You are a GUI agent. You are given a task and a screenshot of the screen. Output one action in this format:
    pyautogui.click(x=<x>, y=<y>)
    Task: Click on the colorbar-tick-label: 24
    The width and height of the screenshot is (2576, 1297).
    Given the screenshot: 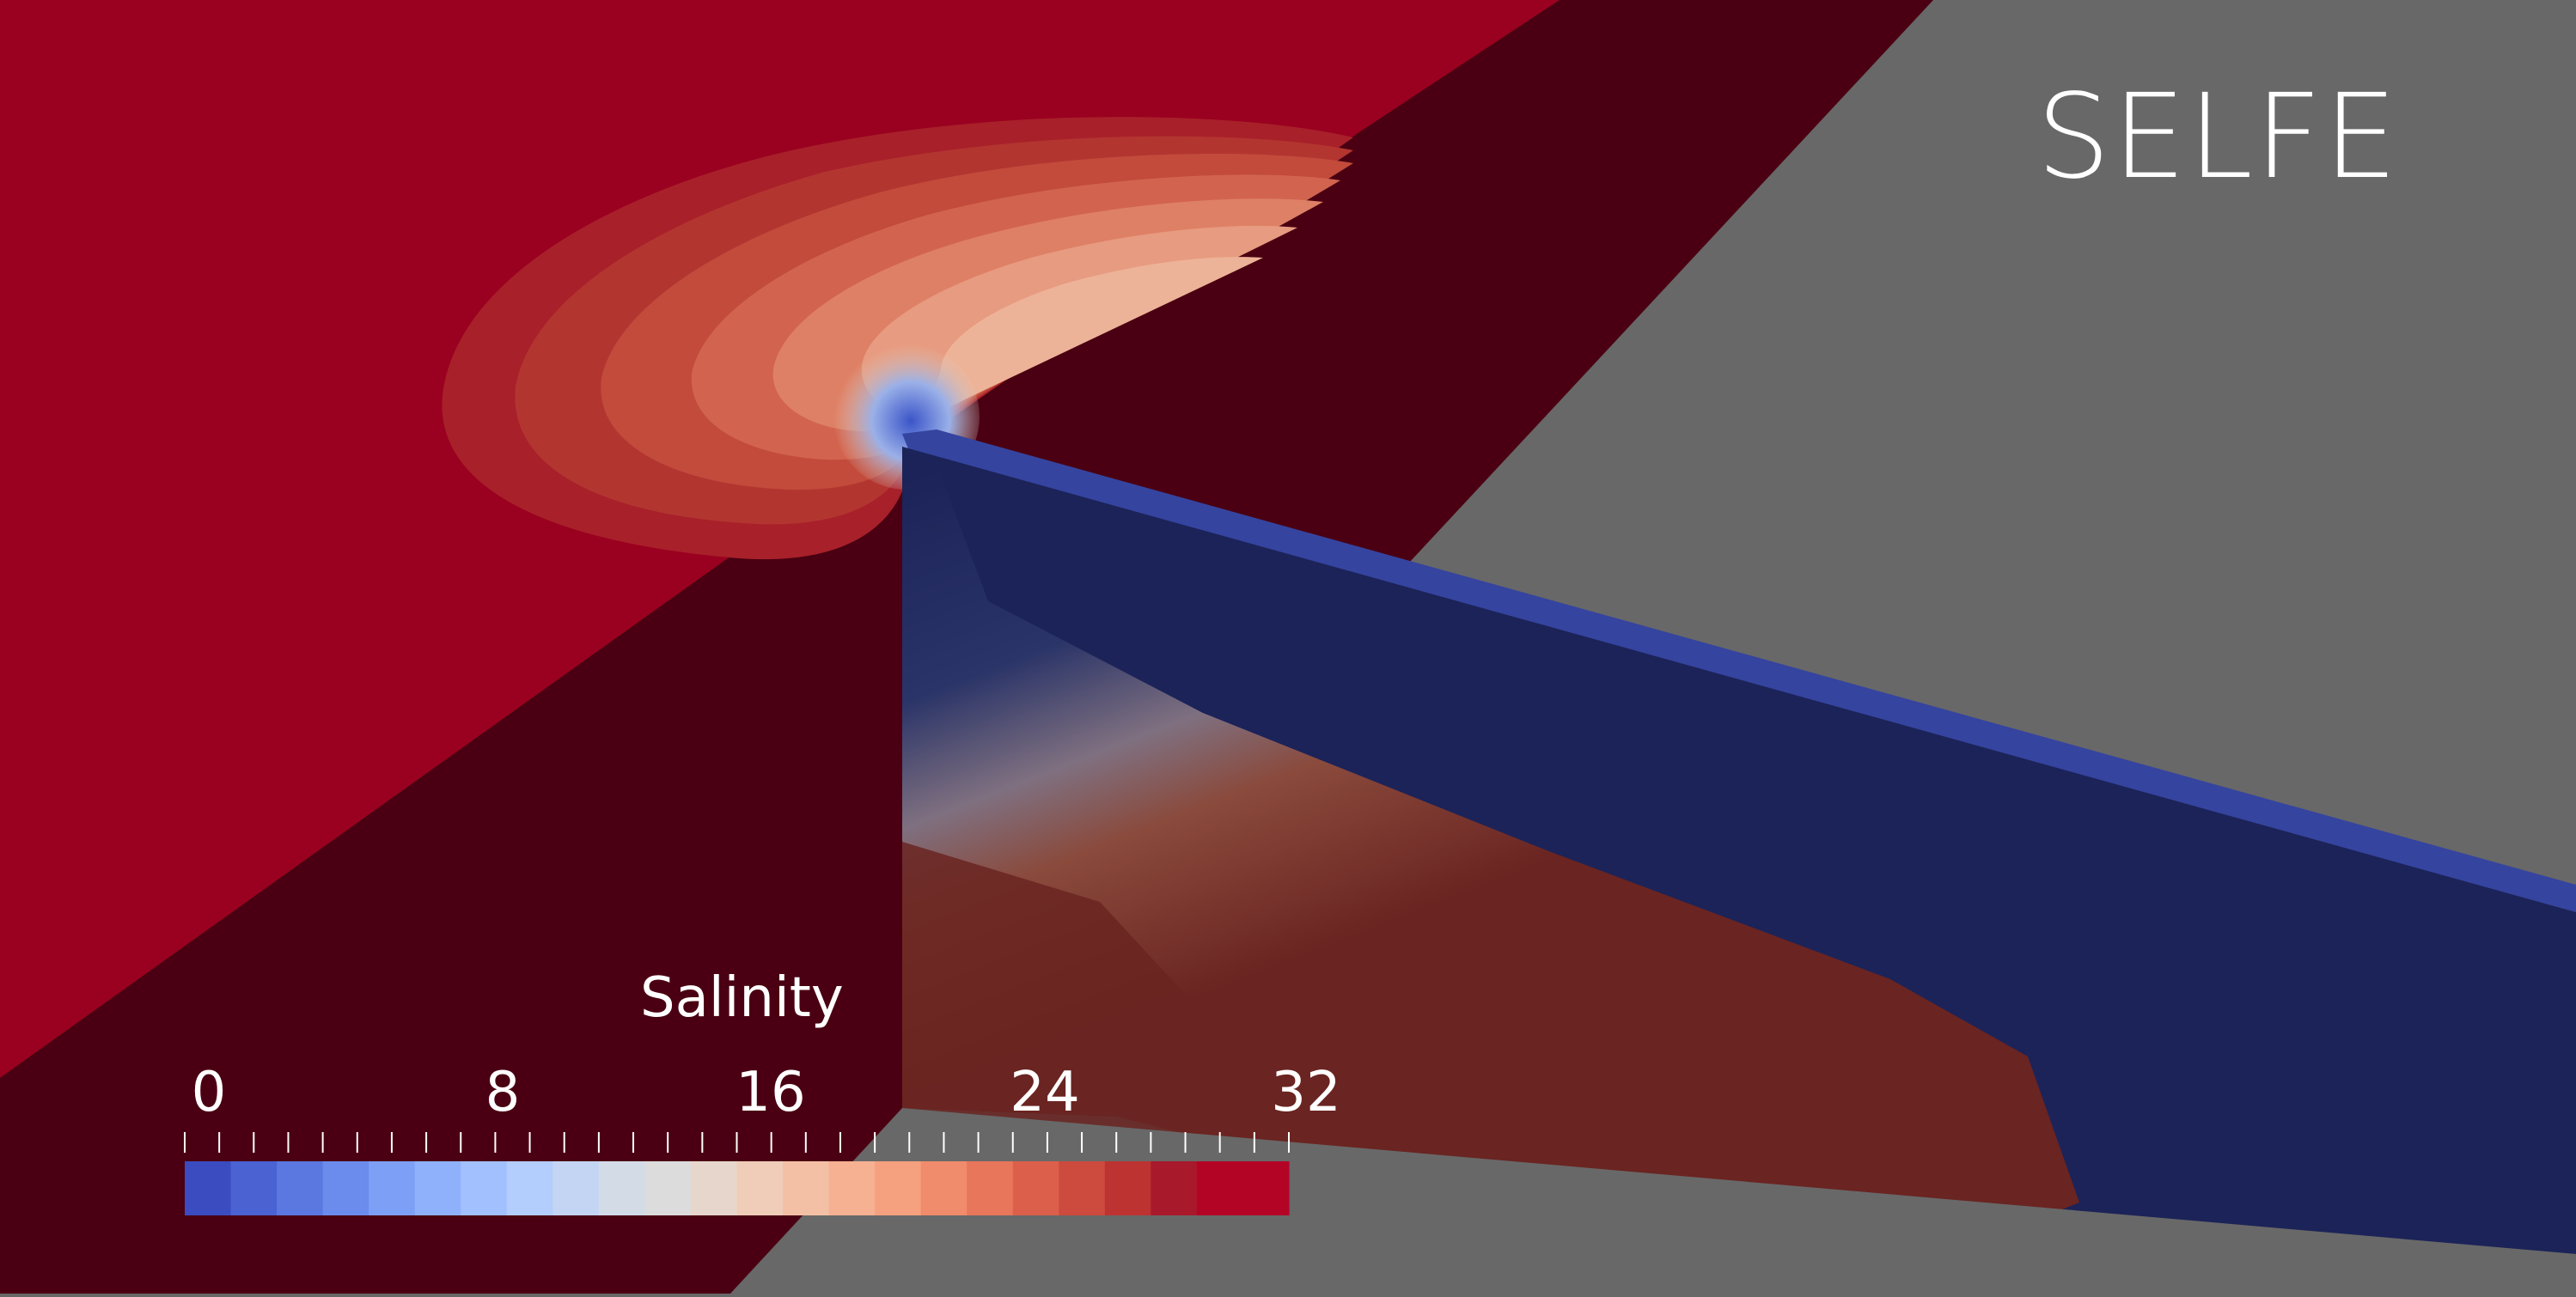 What is the action you would take?
    pyautogui.click(x=1045, y=1092)
    